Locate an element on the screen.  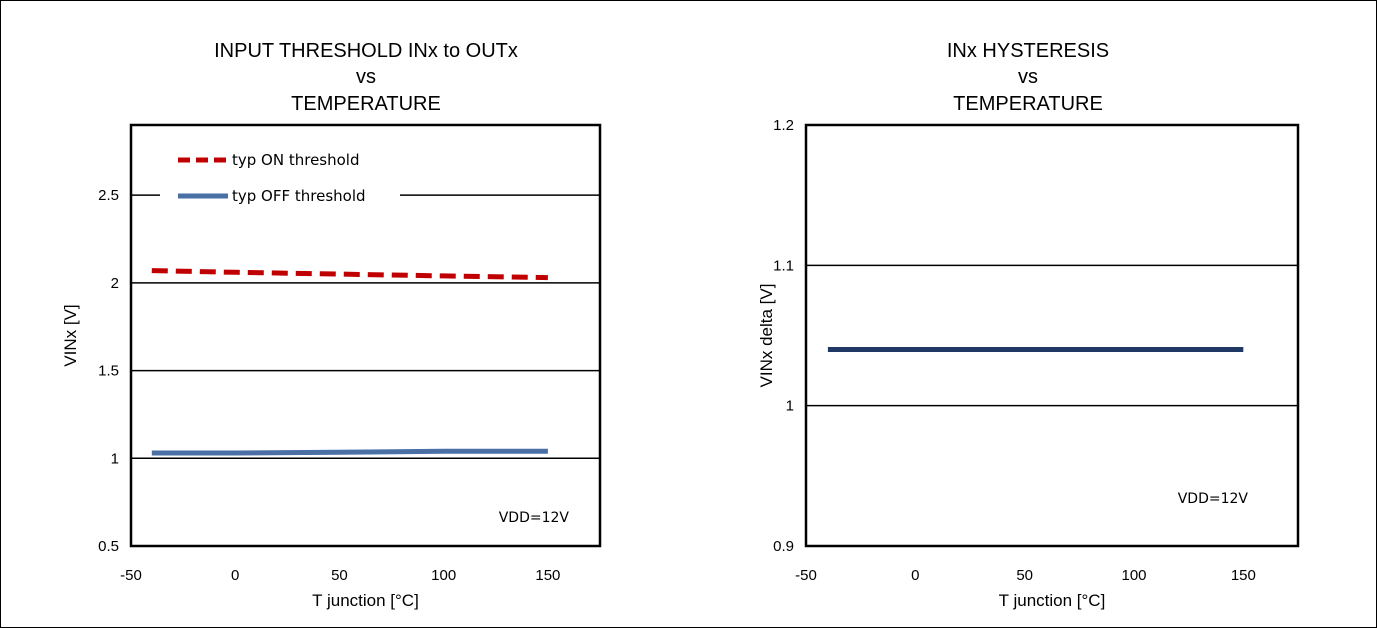
y-axis-label: VINx [V] is located at coordinates (70, 335).